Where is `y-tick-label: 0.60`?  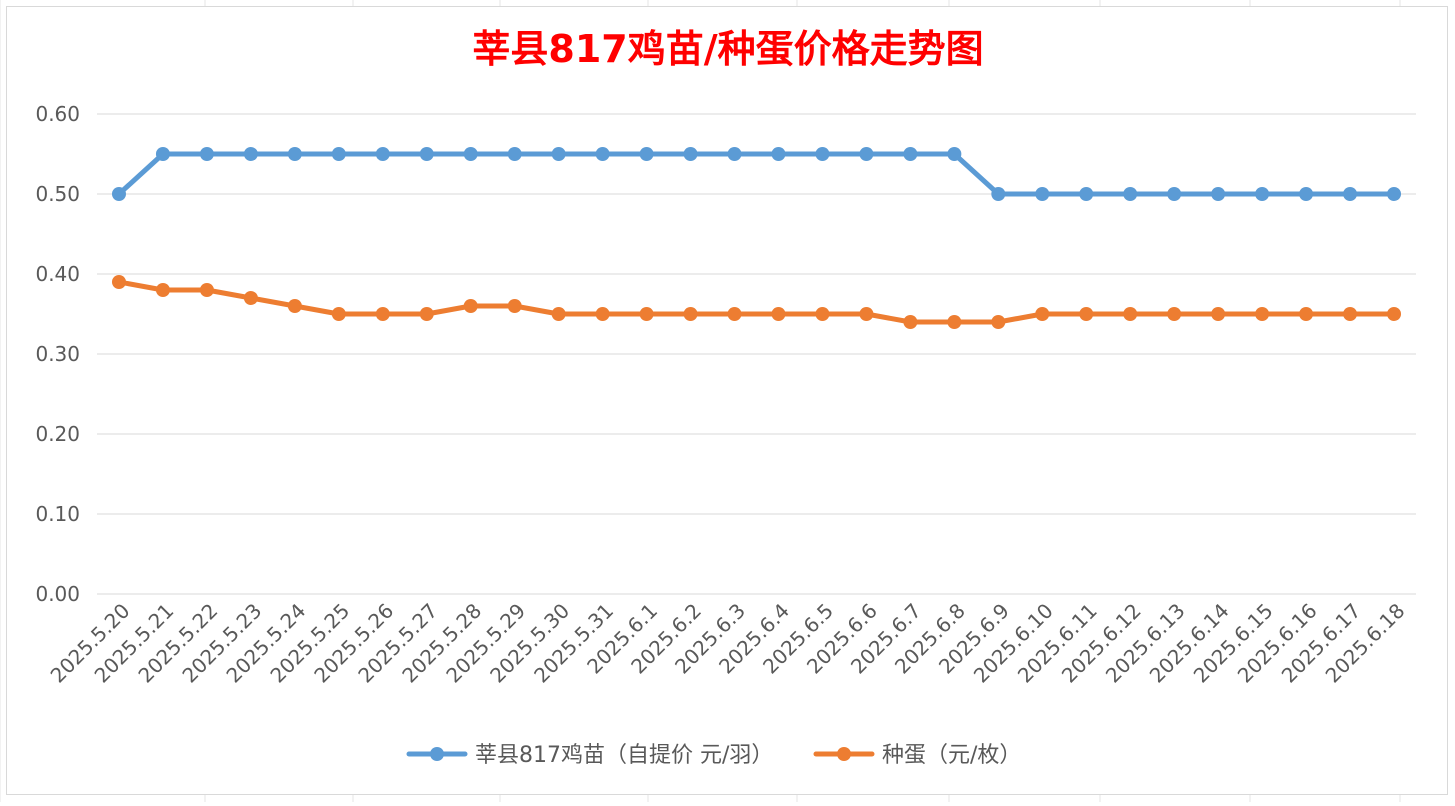
y-tick-label: 0.60 is located at coordinates (57, 114).